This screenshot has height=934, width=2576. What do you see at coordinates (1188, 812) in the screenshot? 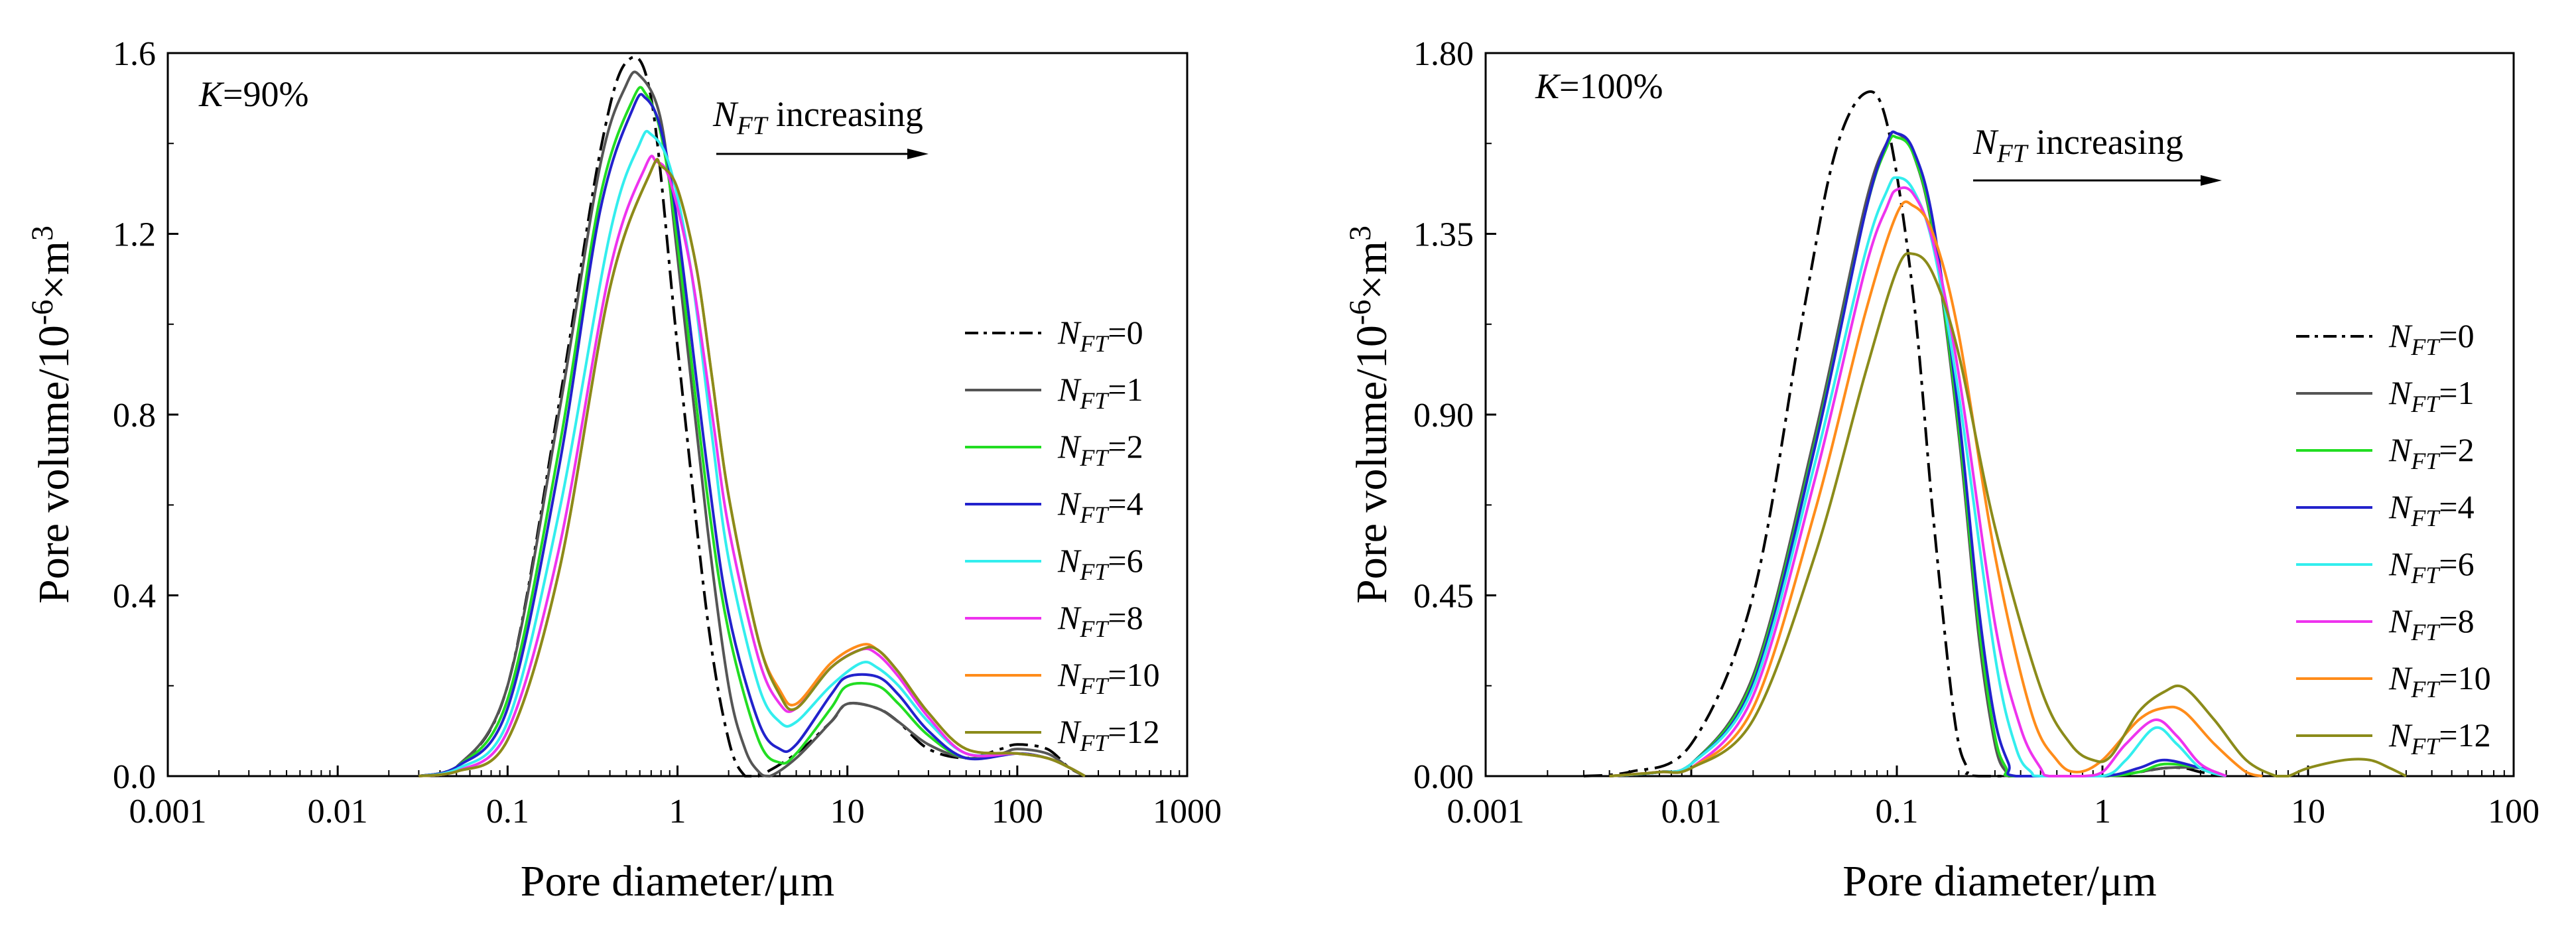
I see `x-tick-label: 1000` at bounding box center [1188, 812].